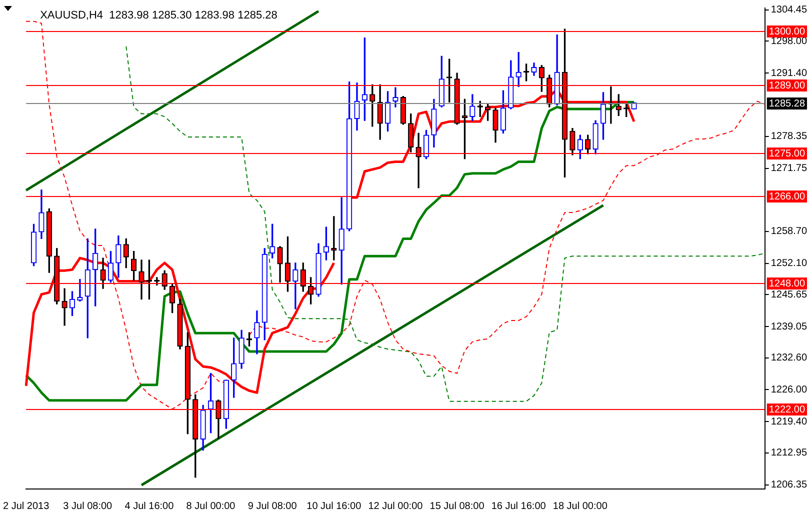  I want to click on x-tick-label: 18 Jul 00:00, so click(580, 506).